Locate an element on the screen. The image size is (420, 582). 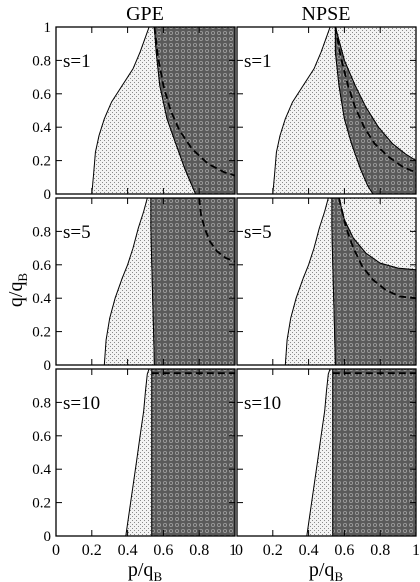
x-axis-label-right: p/qB is located at coordinates (326, 570).